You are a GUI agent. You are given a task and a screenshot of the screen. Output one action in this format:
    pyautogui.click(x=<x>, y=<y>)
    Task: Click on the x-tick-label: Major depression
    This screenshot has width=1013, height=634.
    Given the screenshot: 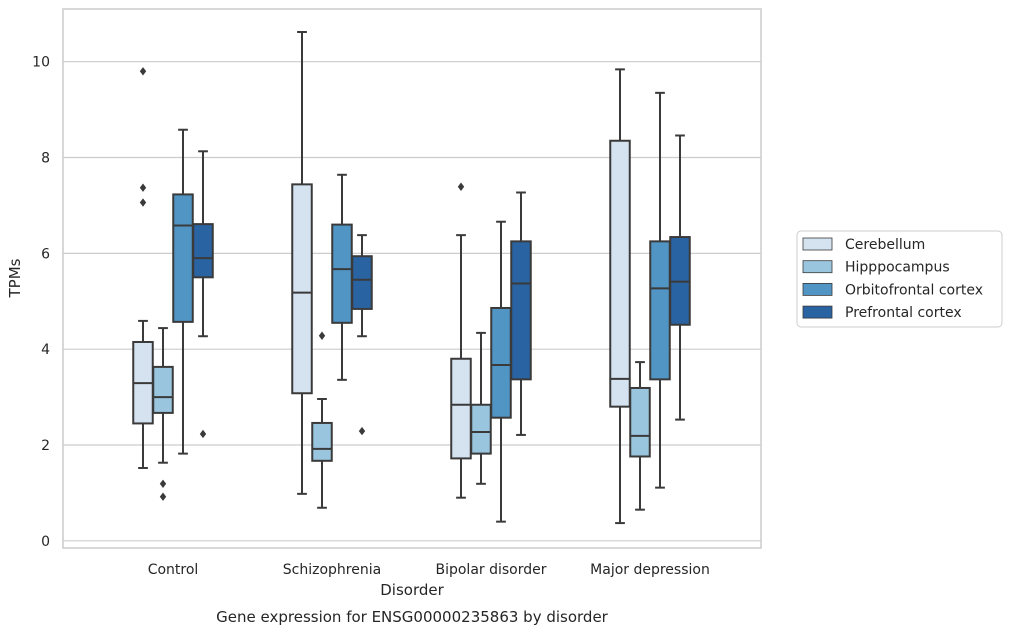 What is the action you would take?
    pyautogui.click(x=650, y=570)
    